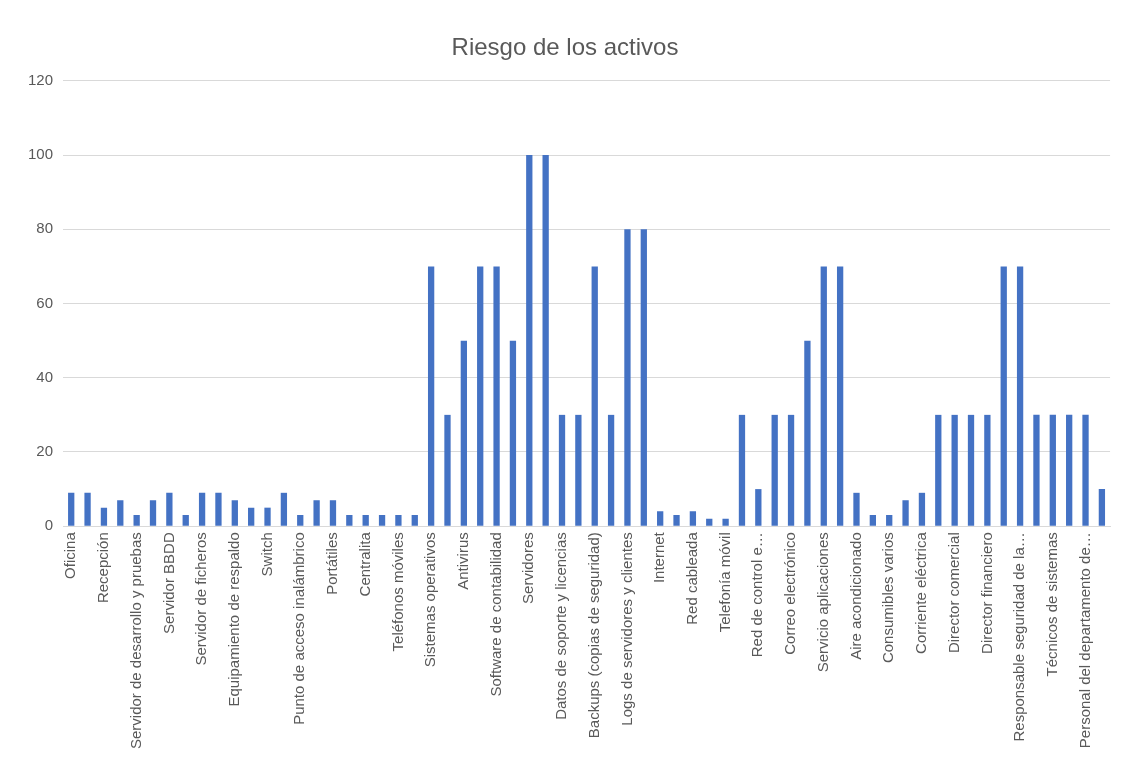  What do you see at coordinates (953, 593) in the screenshot?
I see `x-tick-label: Director comercial` at bounding box center [953, 593].